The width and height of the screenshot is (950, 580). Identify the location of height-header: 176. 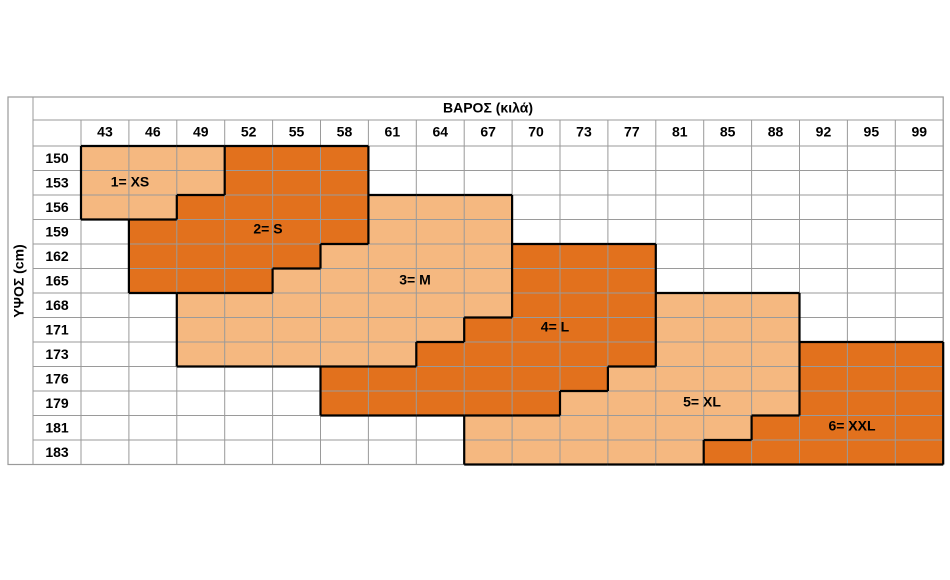
(57, 378).